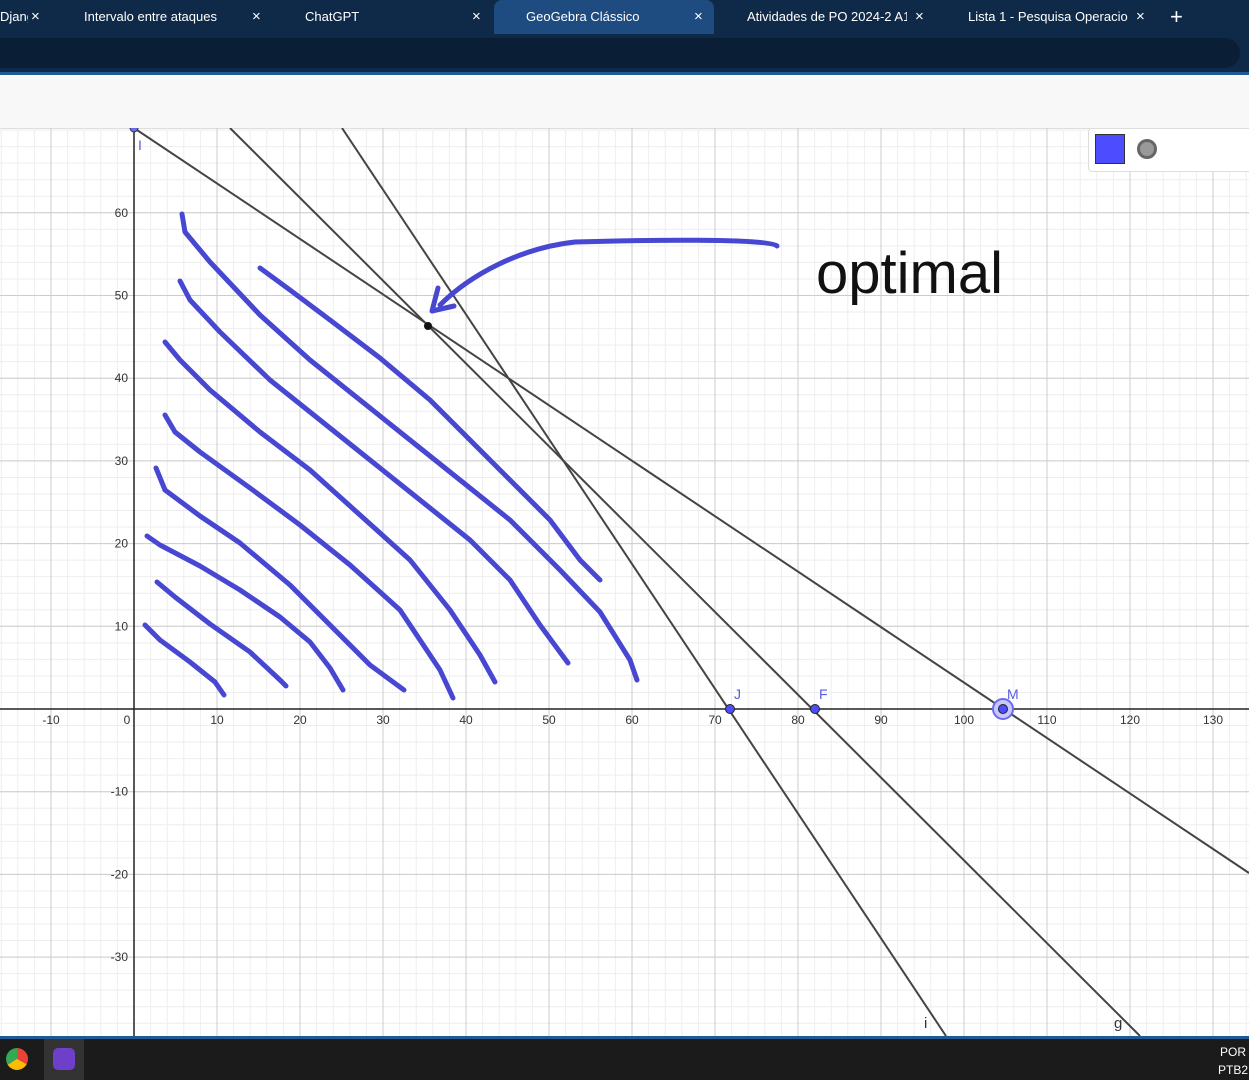  Describe the element at coordinates (332, 16) in the screenshot. I see `tab: ChatGPT` at that location.